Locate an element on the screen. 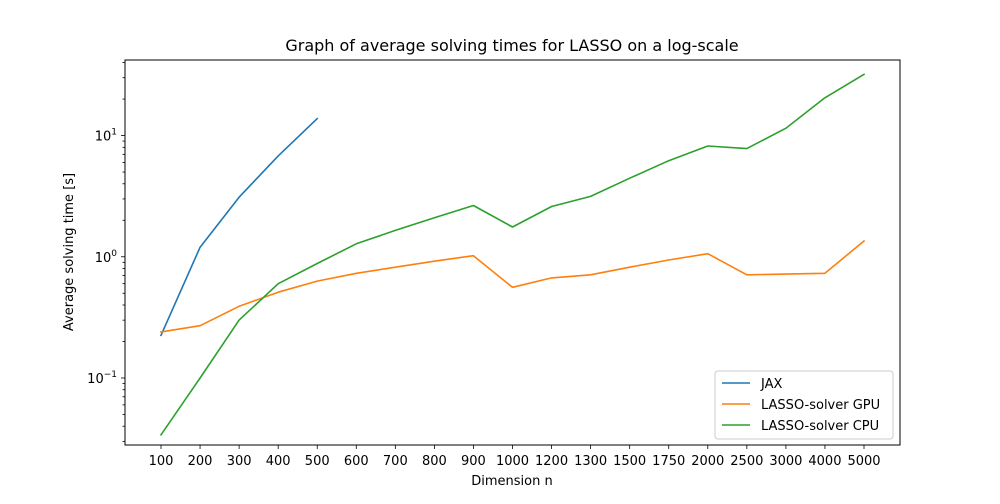 The height and width of the screenshot is (504, 1000). x-tick-label: 1500 is located at coordinates (629, 461).